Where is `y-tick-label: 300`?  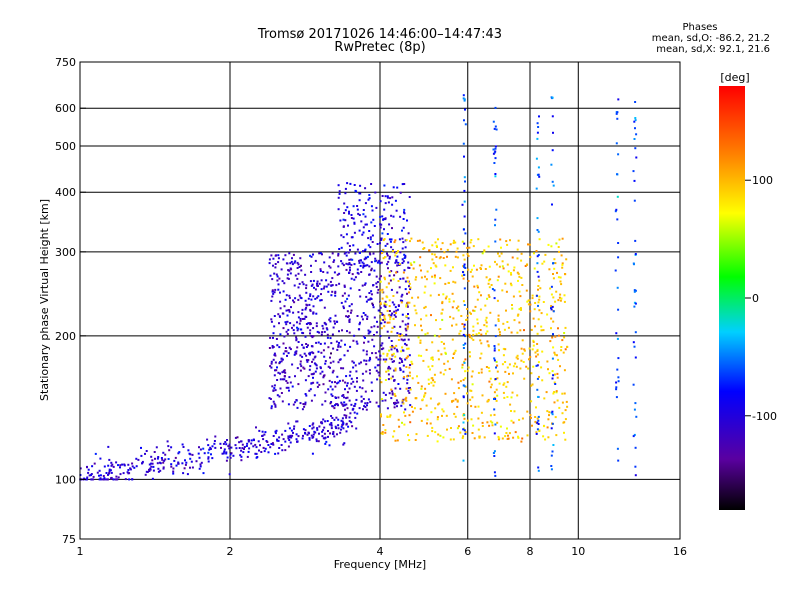
y-tick-label: 300 is located at coordinates (65, 252).